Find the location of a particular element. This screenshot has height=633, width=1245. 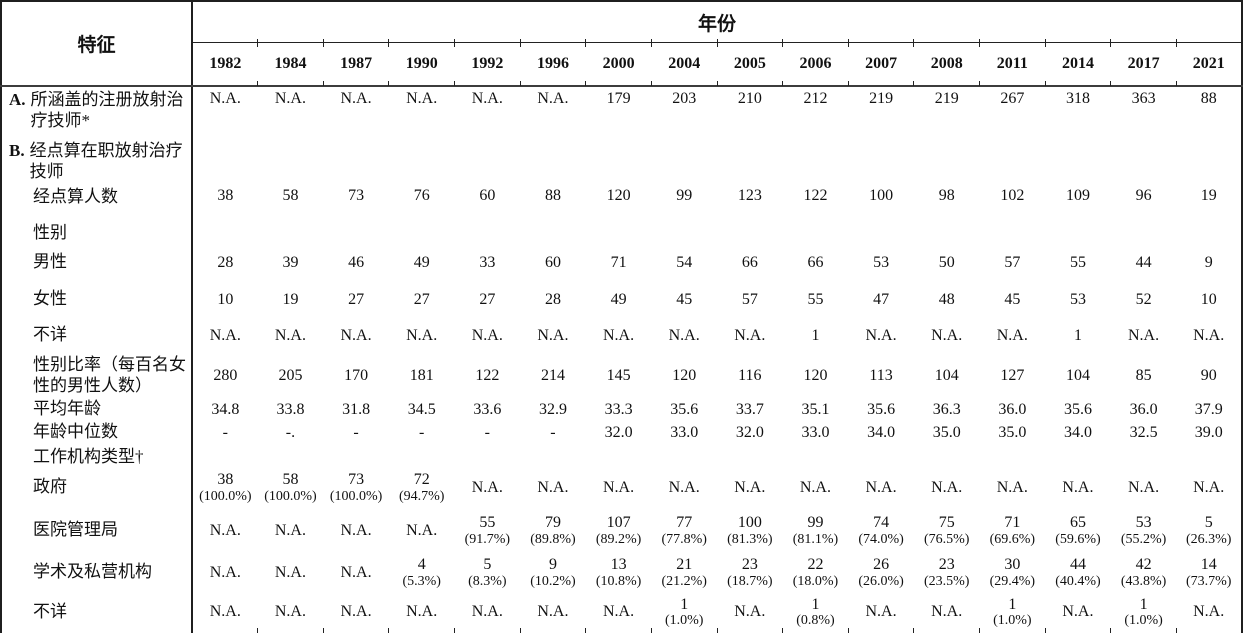

table-cell: 109 is located at coordinates (1077, 195).